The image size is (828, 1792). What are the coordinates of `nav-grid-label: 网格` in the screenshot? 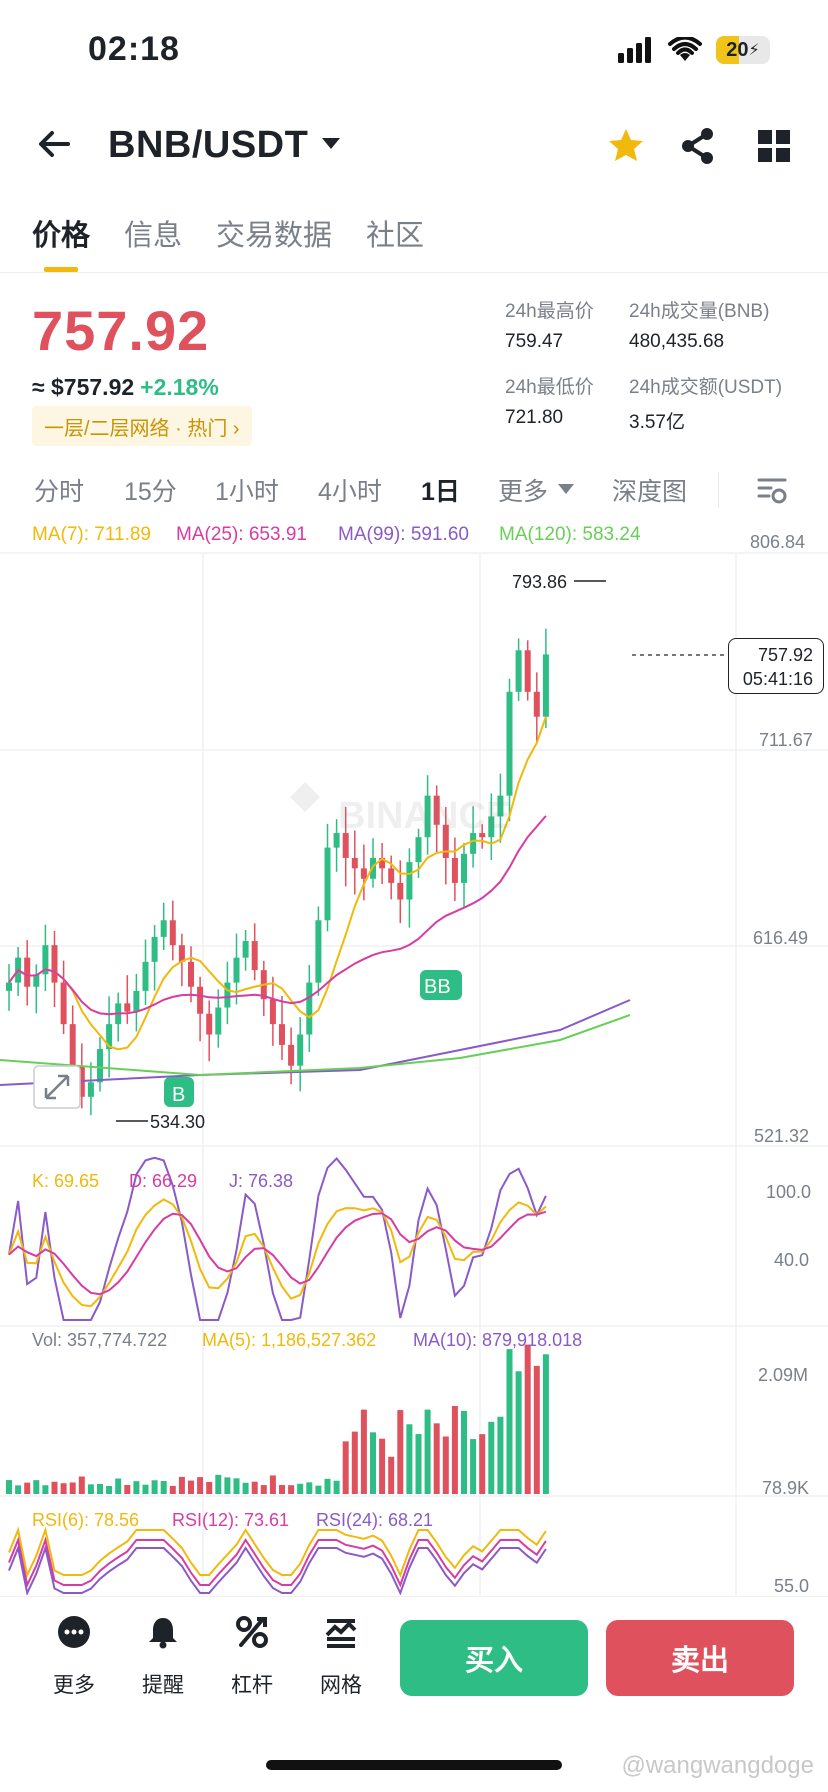 It's located at (341, 1685).